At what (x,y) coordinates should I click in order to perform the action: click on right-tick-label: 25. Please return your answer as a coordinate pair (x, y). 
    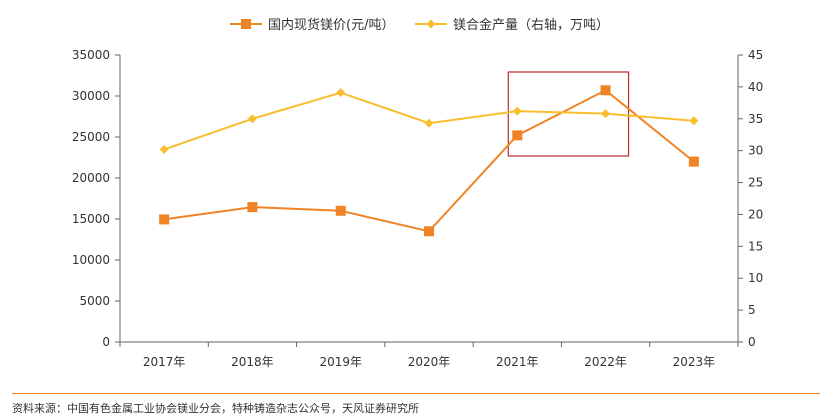
    Looking at the image, I should click on (755, 183).